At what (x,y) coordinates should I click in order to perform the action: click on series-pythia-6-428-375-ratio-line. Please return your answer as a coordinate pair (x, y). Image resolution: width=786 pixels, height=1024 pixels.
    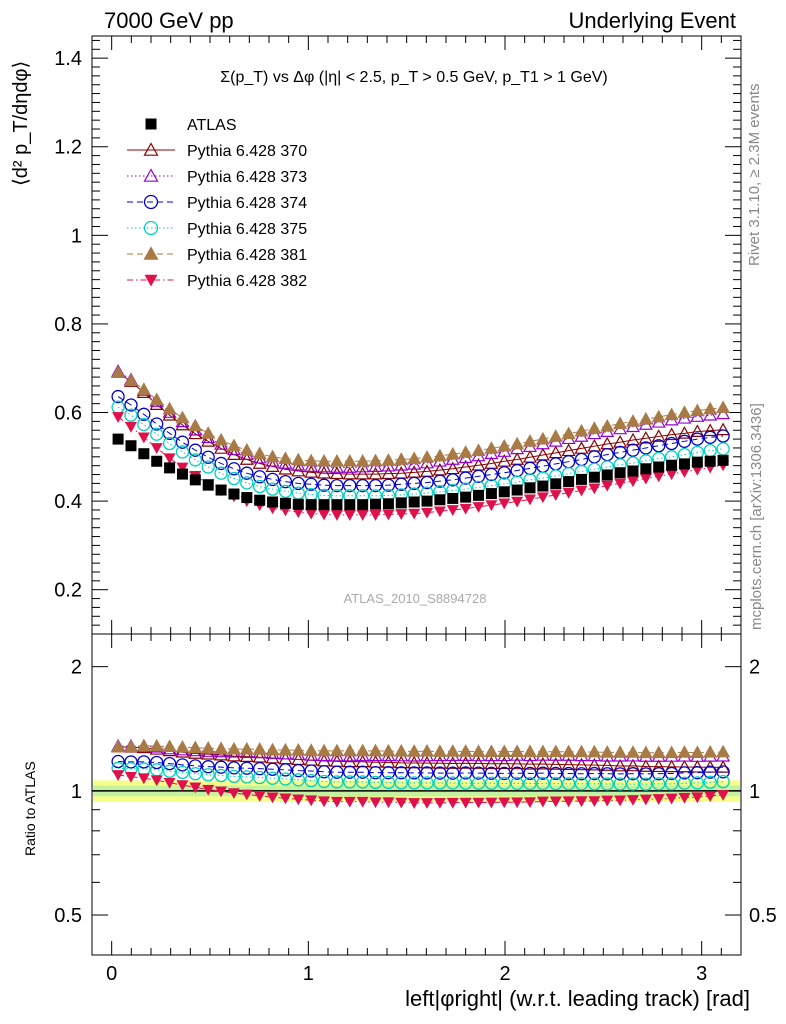
    Looking at the image, I should click on (421, 776).